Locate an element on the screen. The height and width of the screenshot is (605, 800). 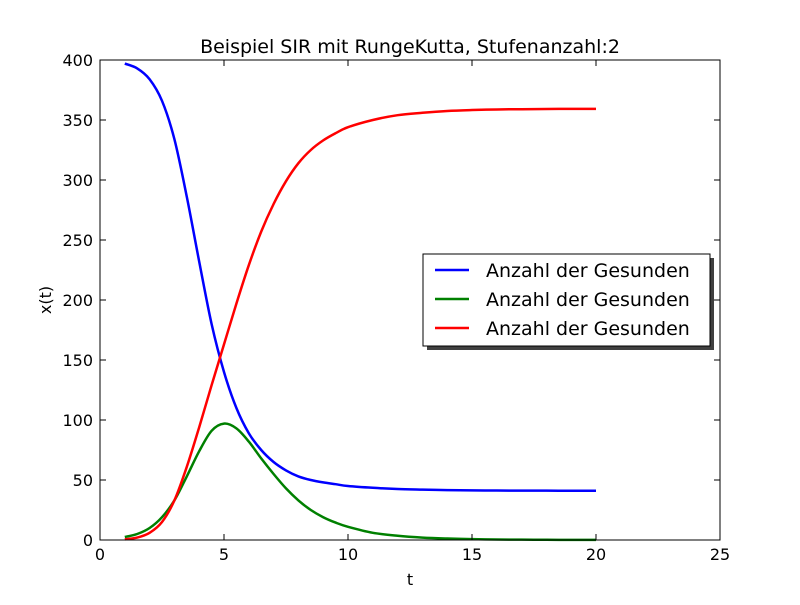
y-tick-label: 200 is located at coordinates (77, 300).